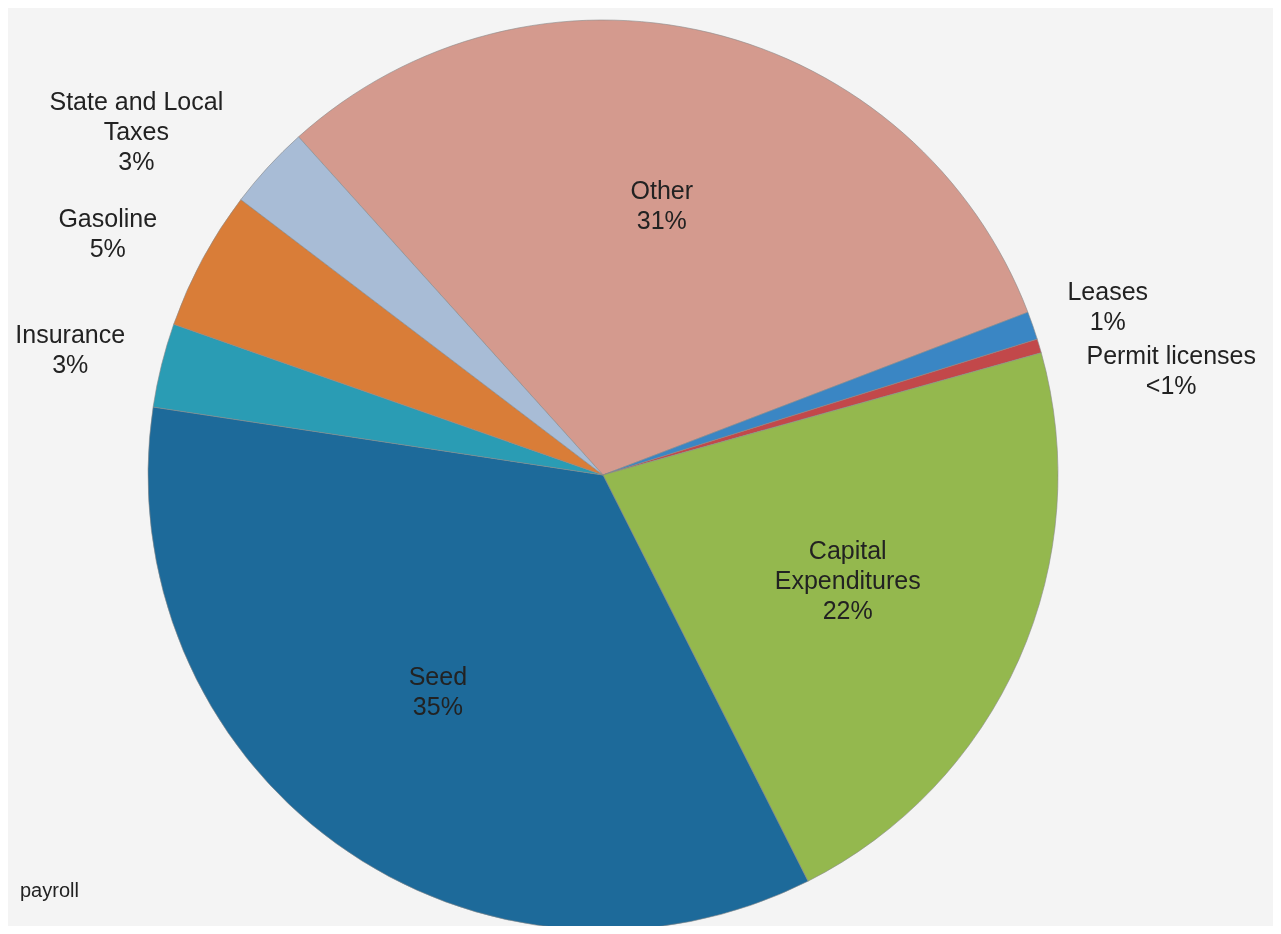 The image size is (1281, 934). Describe the element at coordinates (847, 610) in the screenshot. I see `data-label: 22%` at that location.